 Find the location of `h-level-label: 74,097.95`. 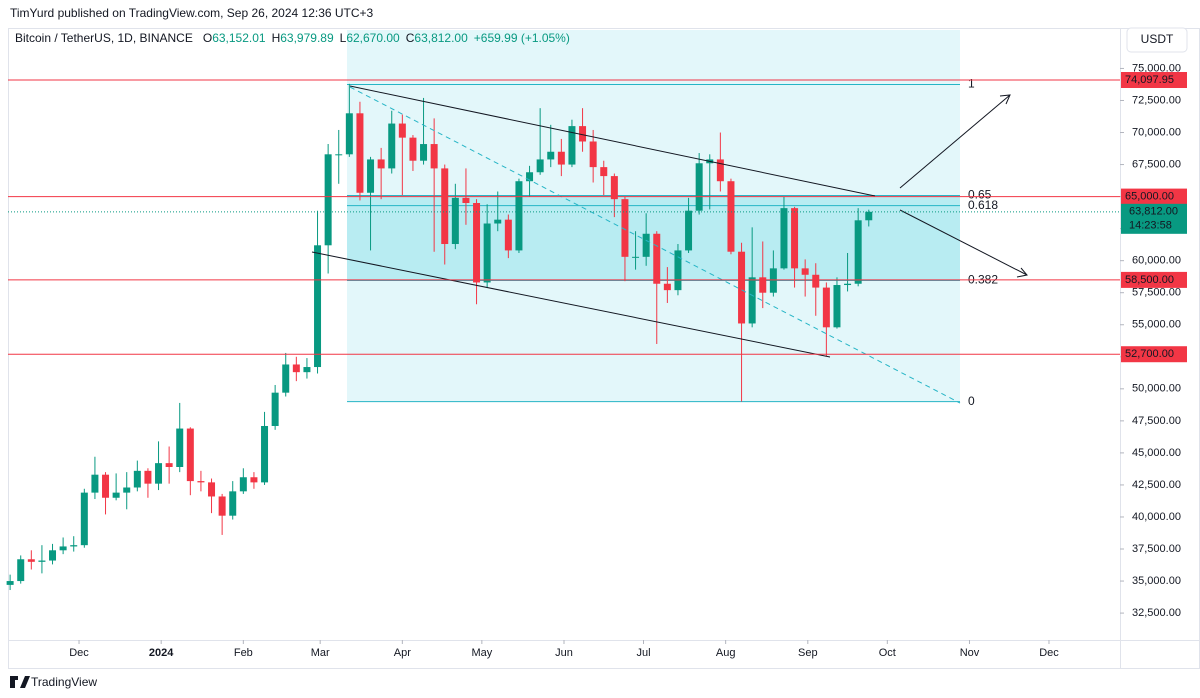

h-level-label: 74,097.95 is located at coordinates (1149, 80).